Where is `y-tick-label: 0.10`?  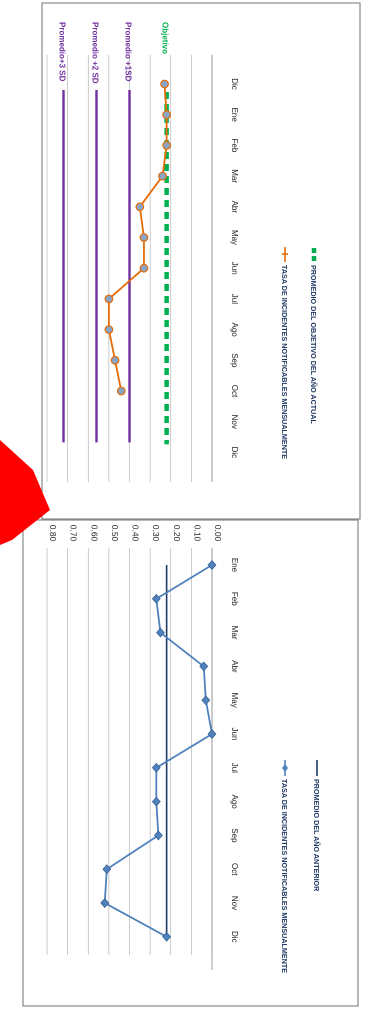
y-tick-label: 0.10 is located at coordinates (197, 533).